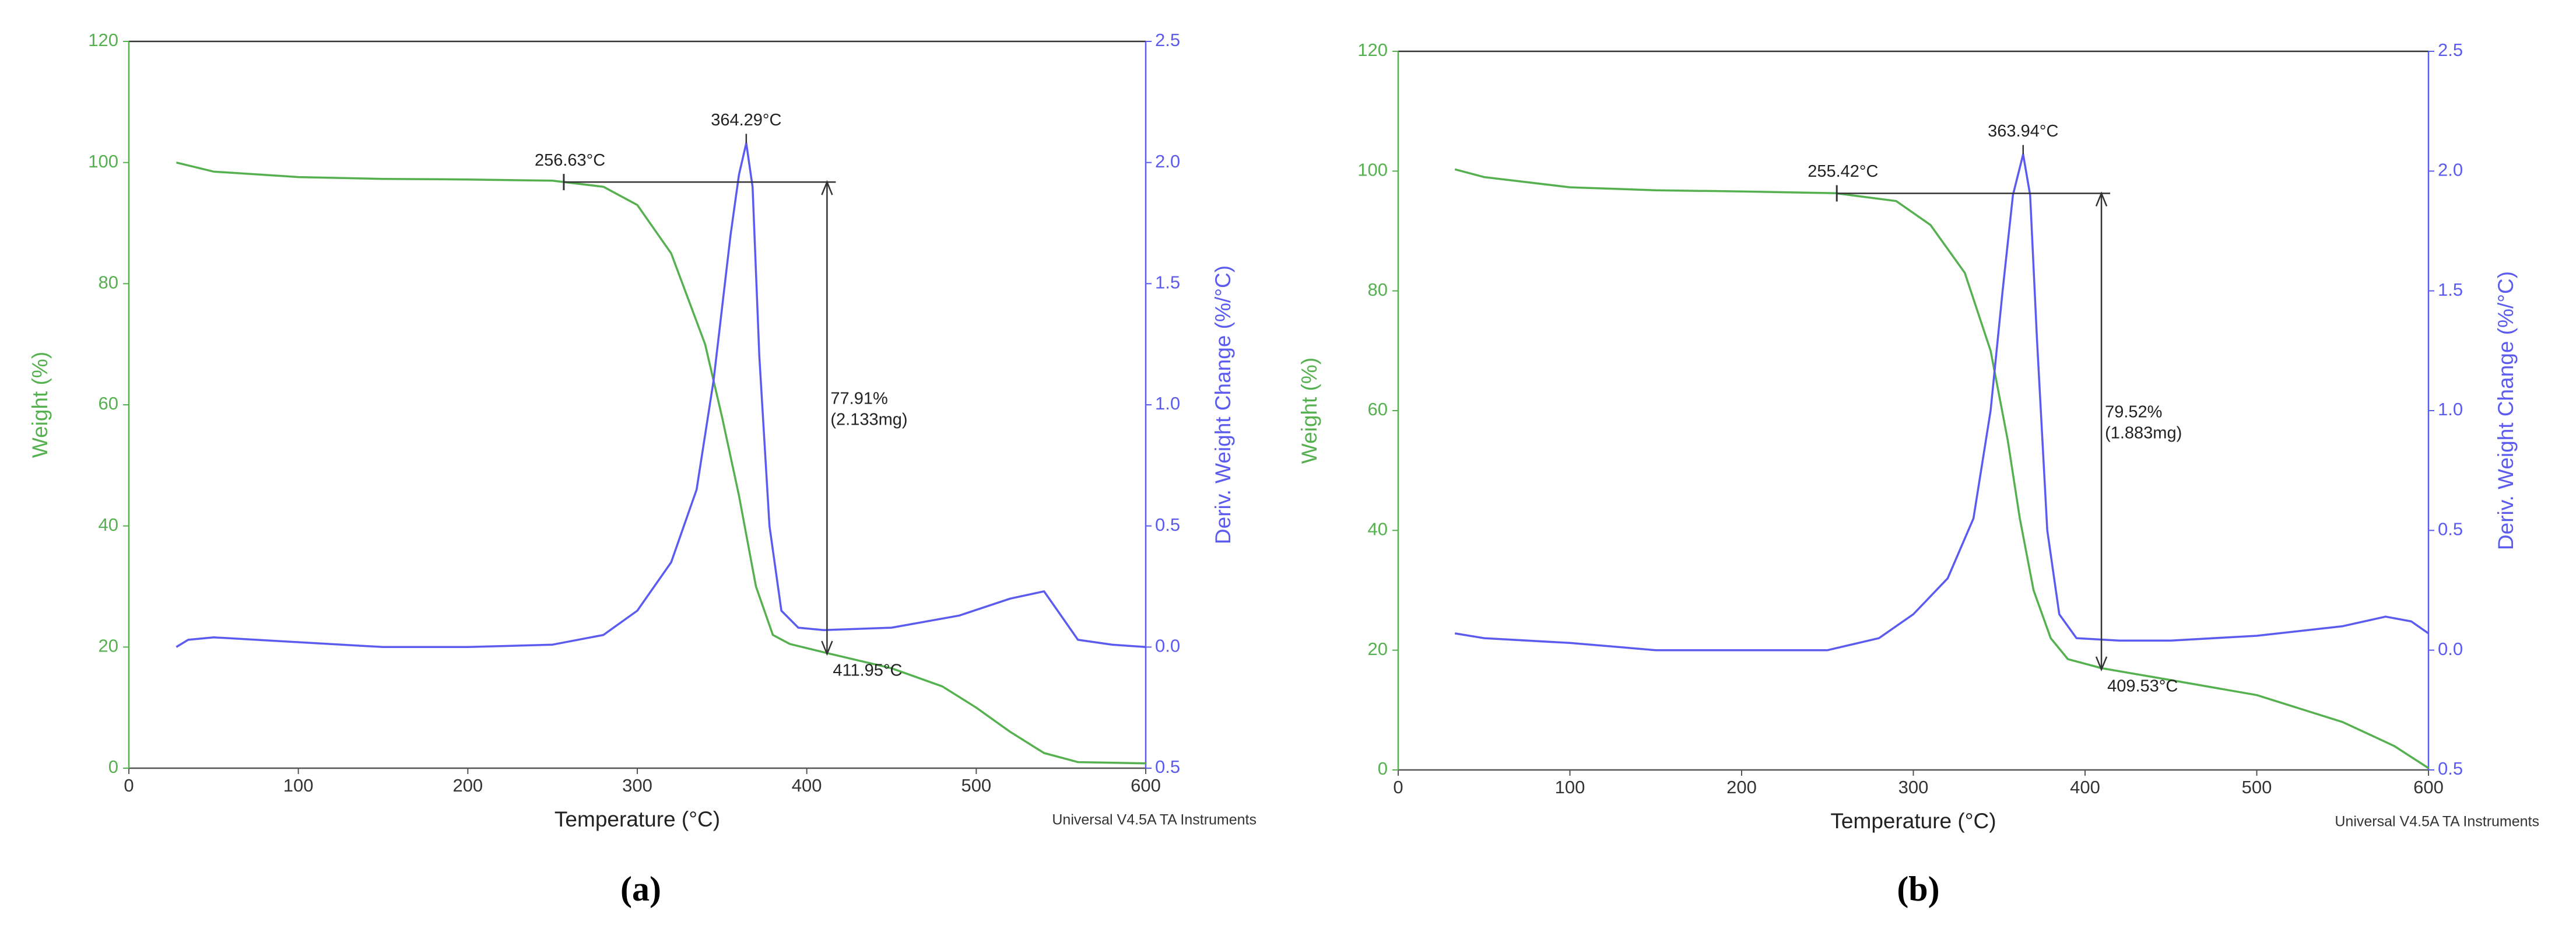 The height and width of the screenshot is (935, 2576). What do you see at coordinates (1843, 171) in the screenshot?
I see `onset-label: 255.42°C` at bounding box center [1843, 171].